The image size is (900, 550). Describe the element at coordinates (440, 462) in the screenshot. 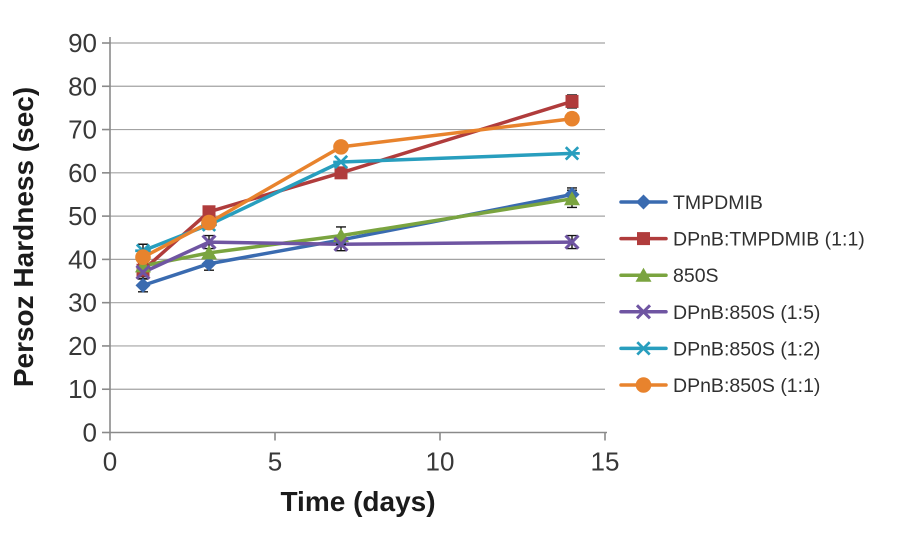

I see `x-tick-label: 10` at that location.